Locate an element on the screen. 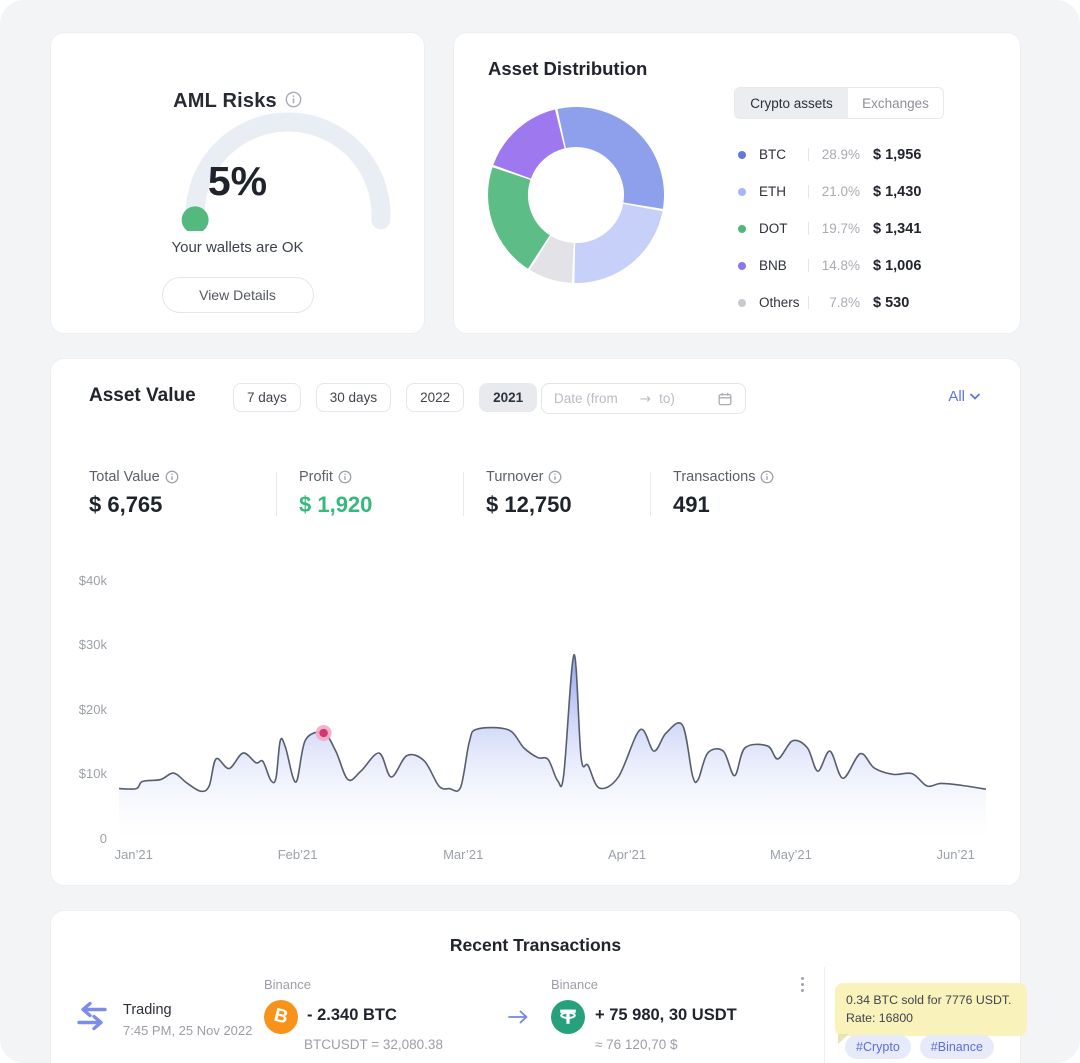 The height and width of the screenshot is (1063, 1080). all-dropdown: All is located at coordinates (964, 396).